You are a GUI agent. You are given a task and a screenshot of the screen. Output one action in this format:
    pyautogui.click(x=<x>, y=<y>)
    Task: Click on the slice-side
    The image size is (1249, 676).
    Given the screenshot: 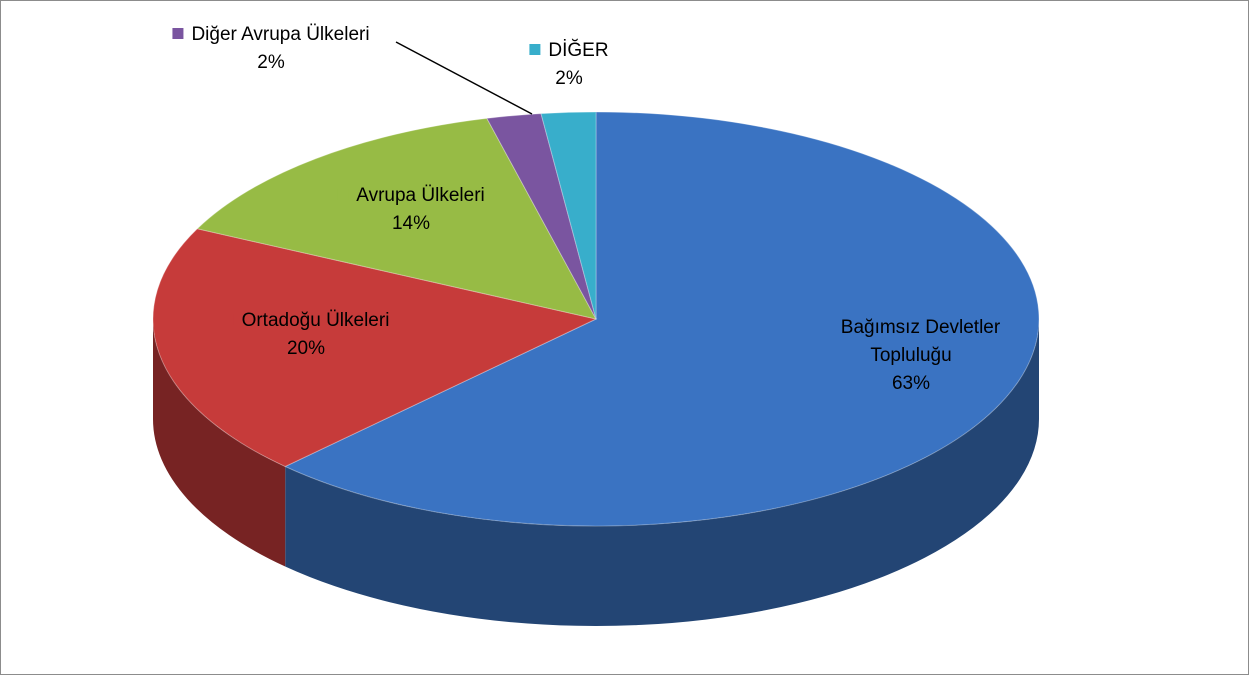 What is the action you would take?
    pyautogui.click(x=219, y=443)
    